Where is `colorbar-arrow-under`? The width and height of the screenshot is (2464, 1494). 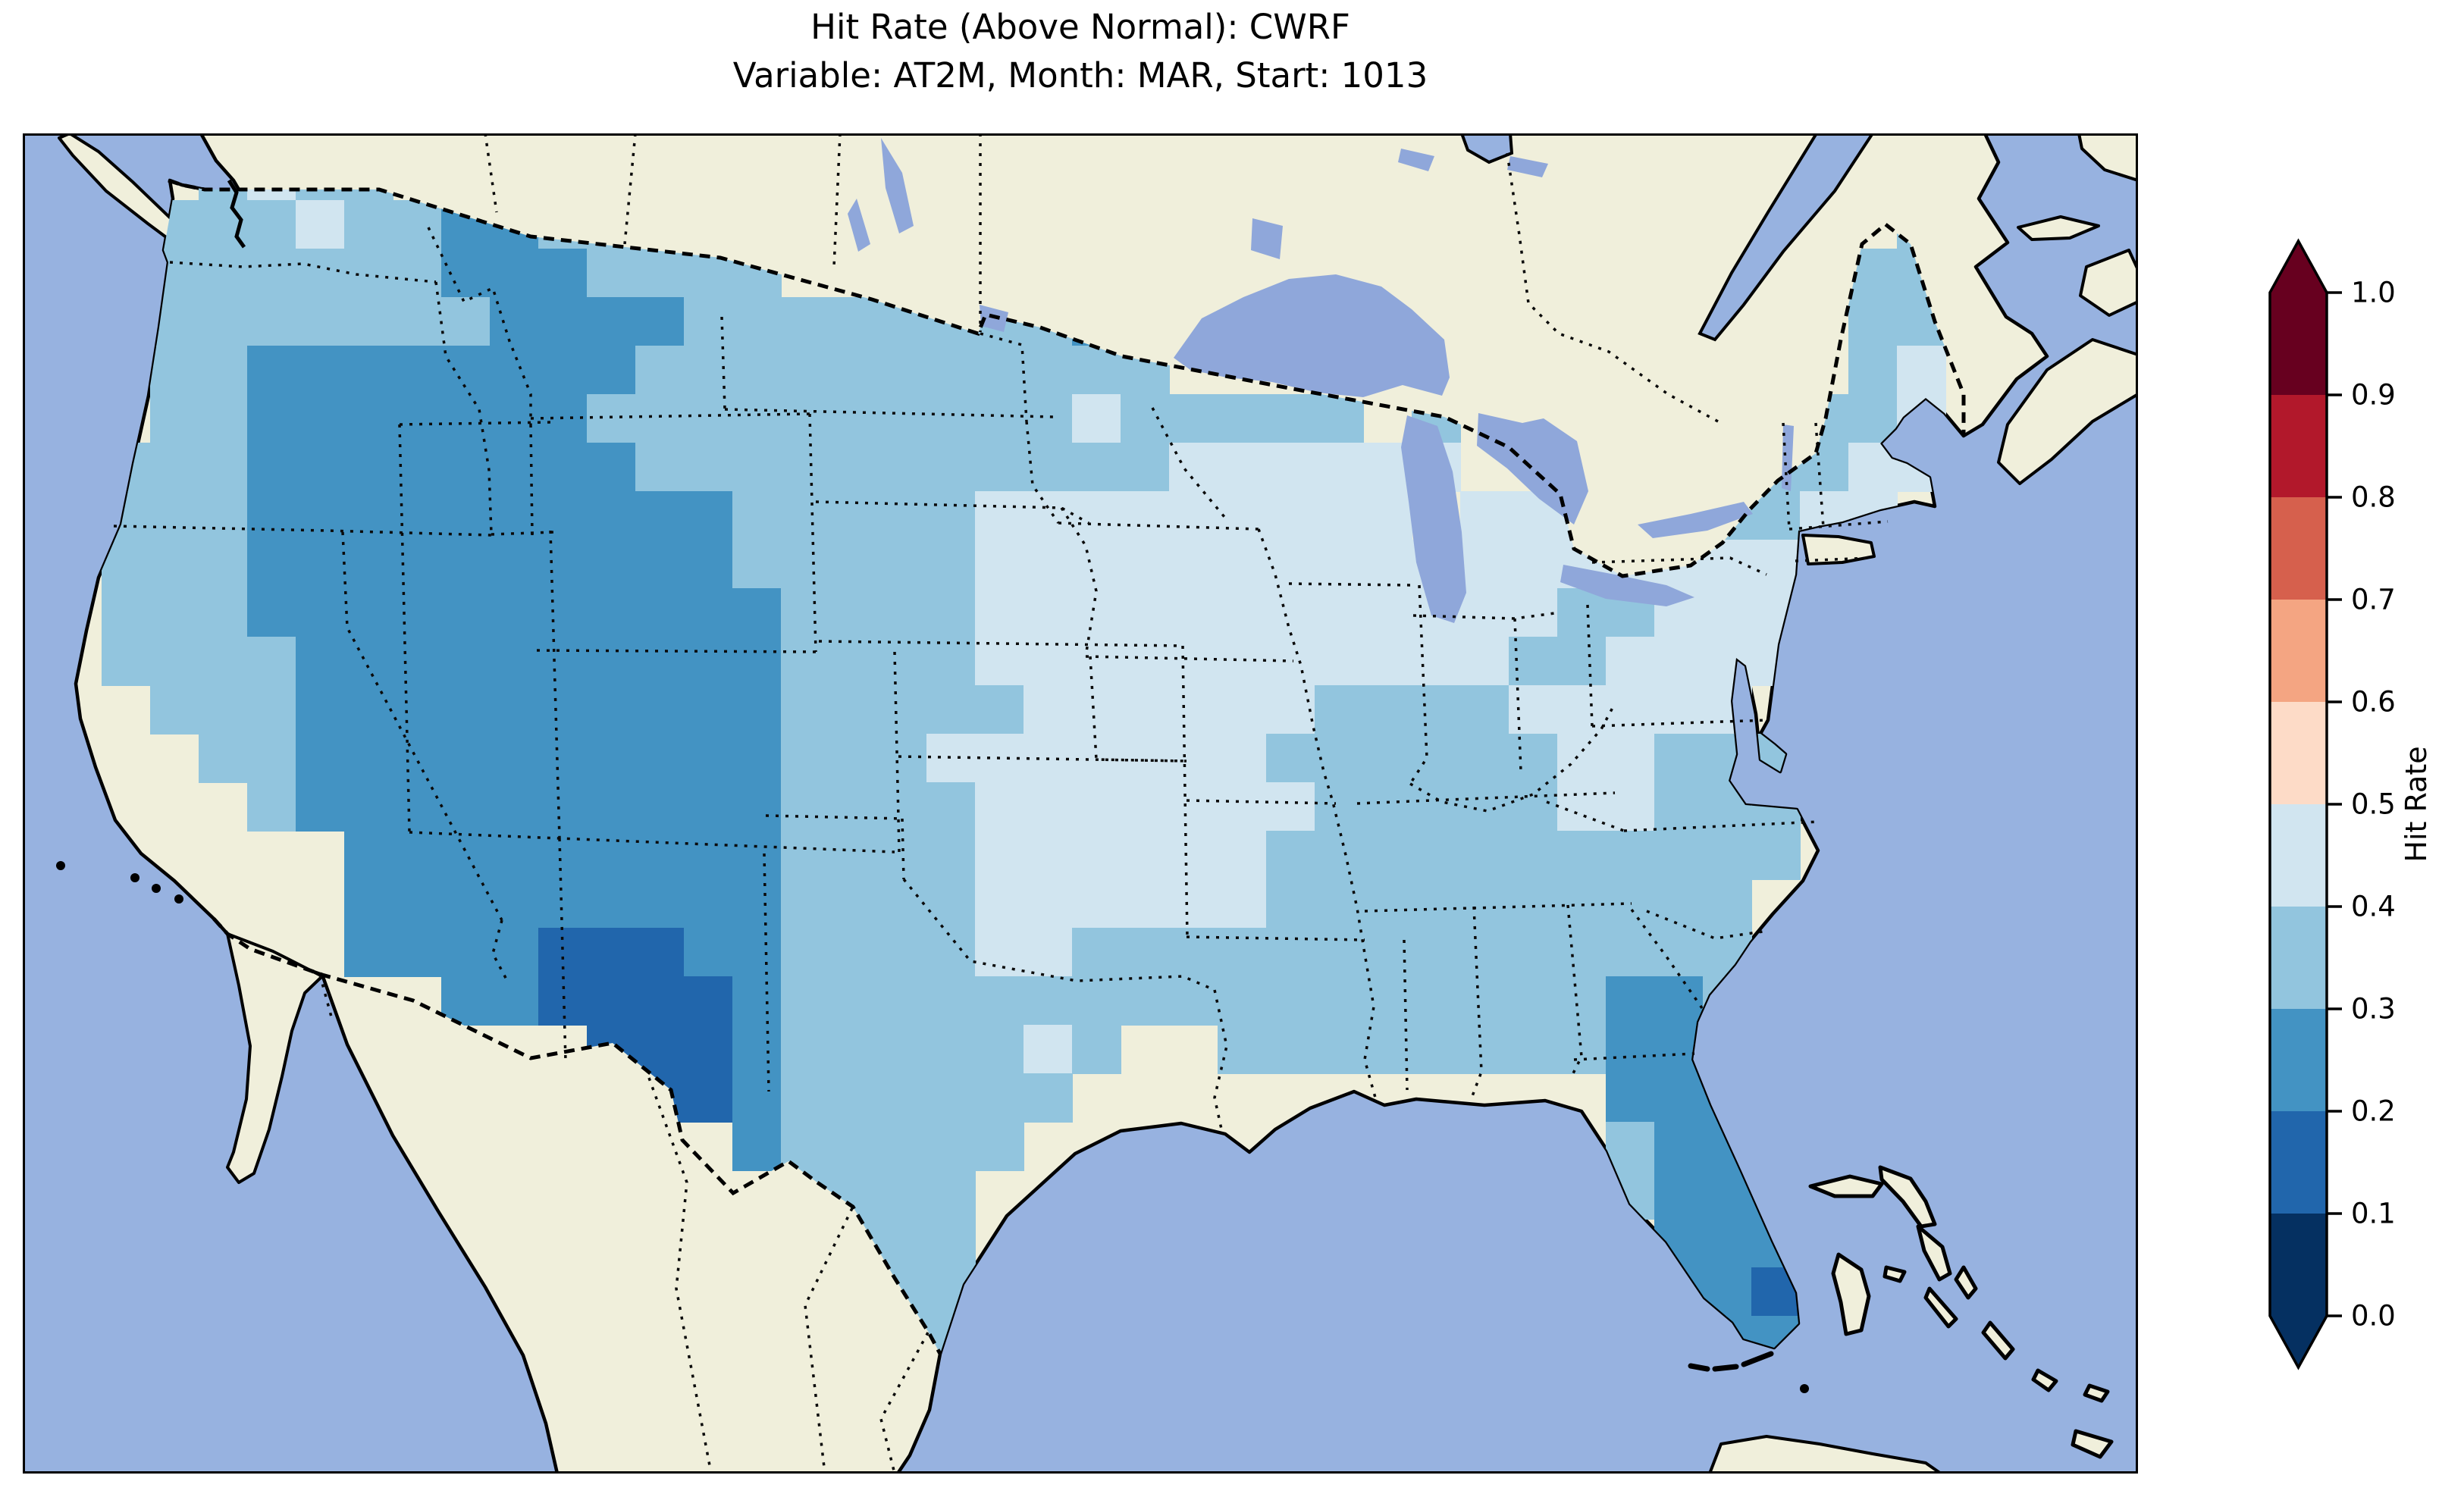
colorbar-arrow-under is located at coordinates (2298, 1341).